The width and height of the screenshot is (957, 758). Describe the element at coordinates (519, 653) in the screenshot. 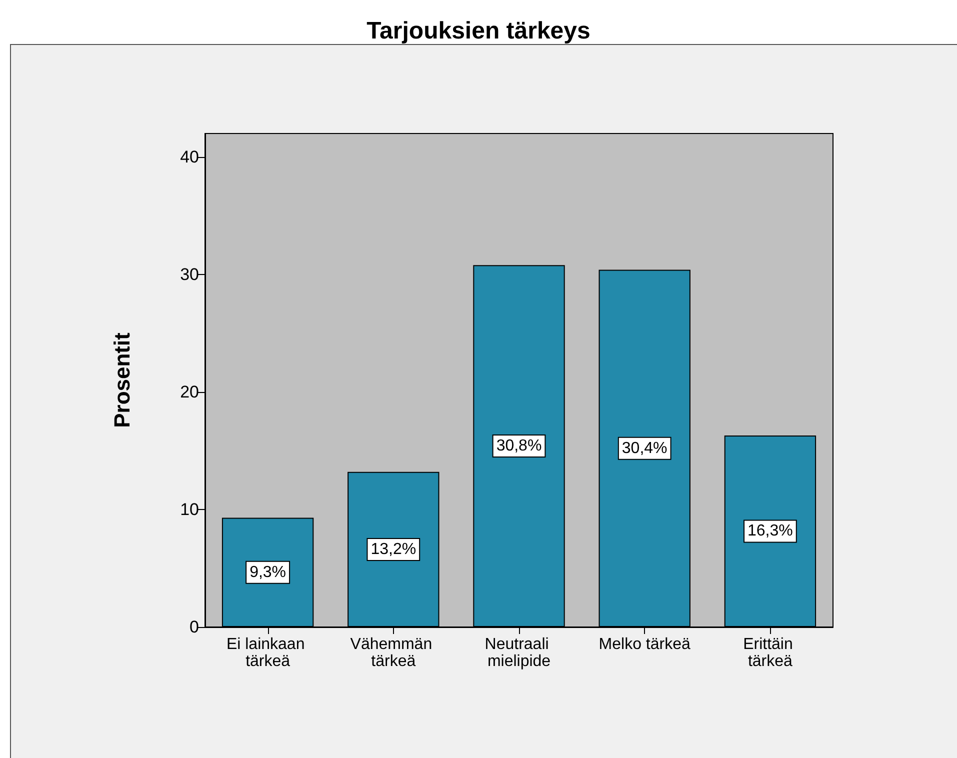

I see `x-tick-label: Neutraali mielipide` at that location.